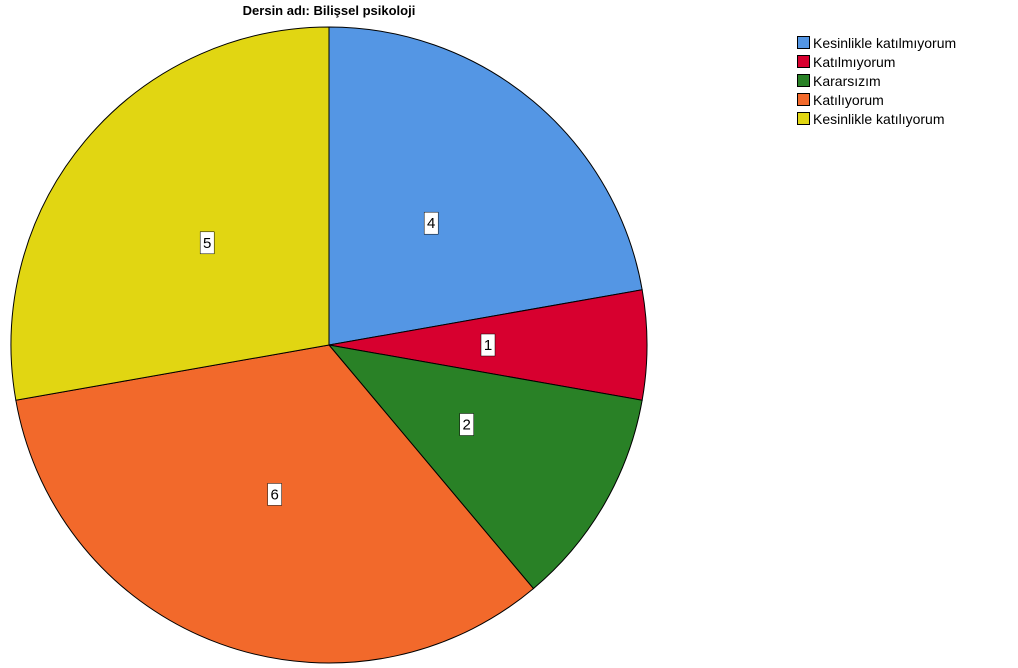  I want to click on legend-item: Kesinlikle katılıyorum, so click(876, 118).